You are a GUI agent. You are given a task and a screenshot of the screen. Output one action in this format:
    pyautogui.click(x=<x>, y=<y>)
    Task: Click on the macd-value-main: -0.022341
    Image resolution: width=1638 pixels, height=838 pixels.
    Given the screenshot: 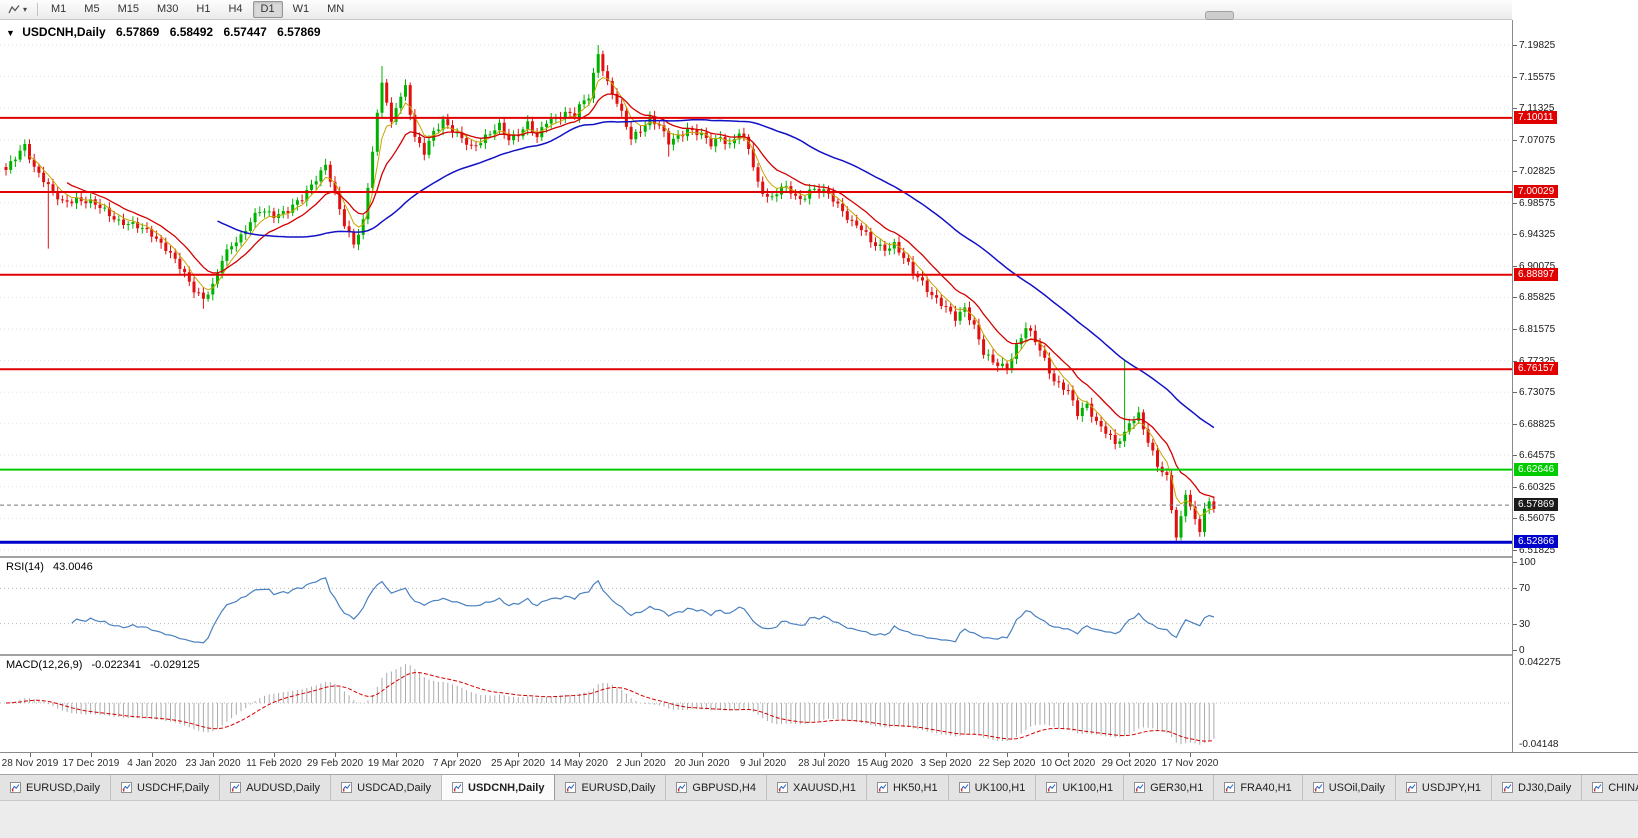 What is the action you would take?
    pyautogui.click(x=116, y=665)
    